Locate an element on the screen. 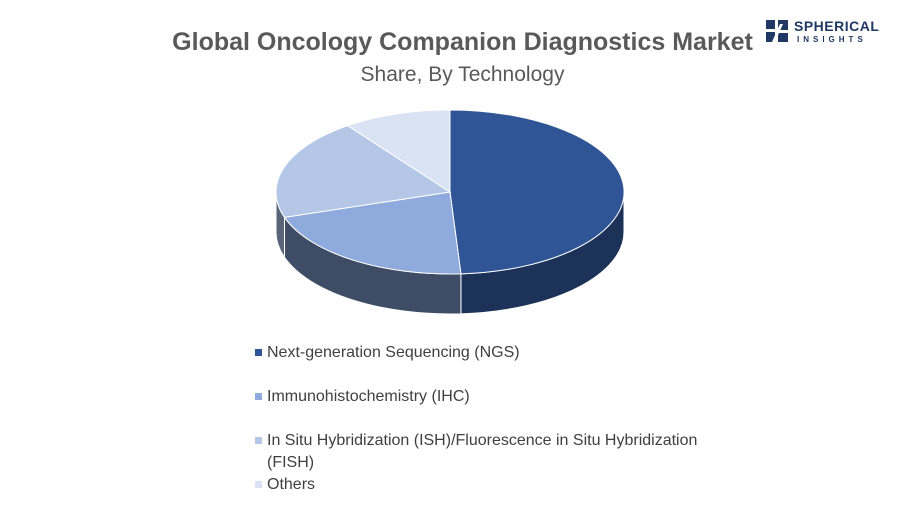  pie-tops is located at coordinates (450, 192).